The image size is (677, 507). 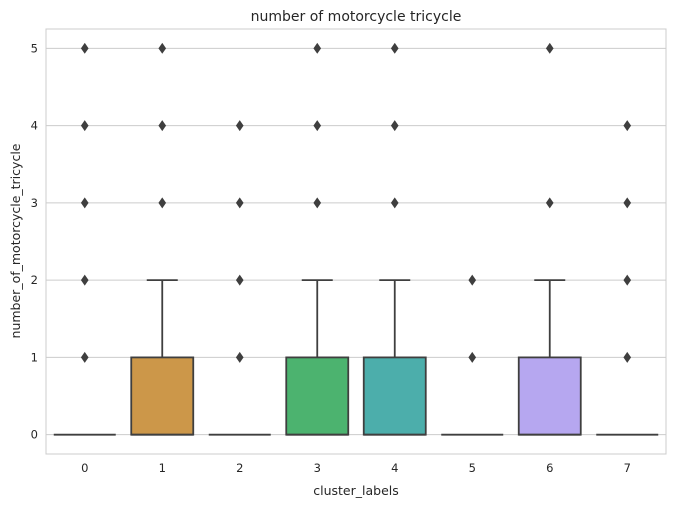 What do you see at coordinates (15, 240) in the screenshot?
I see `y-axis-label: number_of_motorcycle_tricycle` at bounding box center [15, 240].